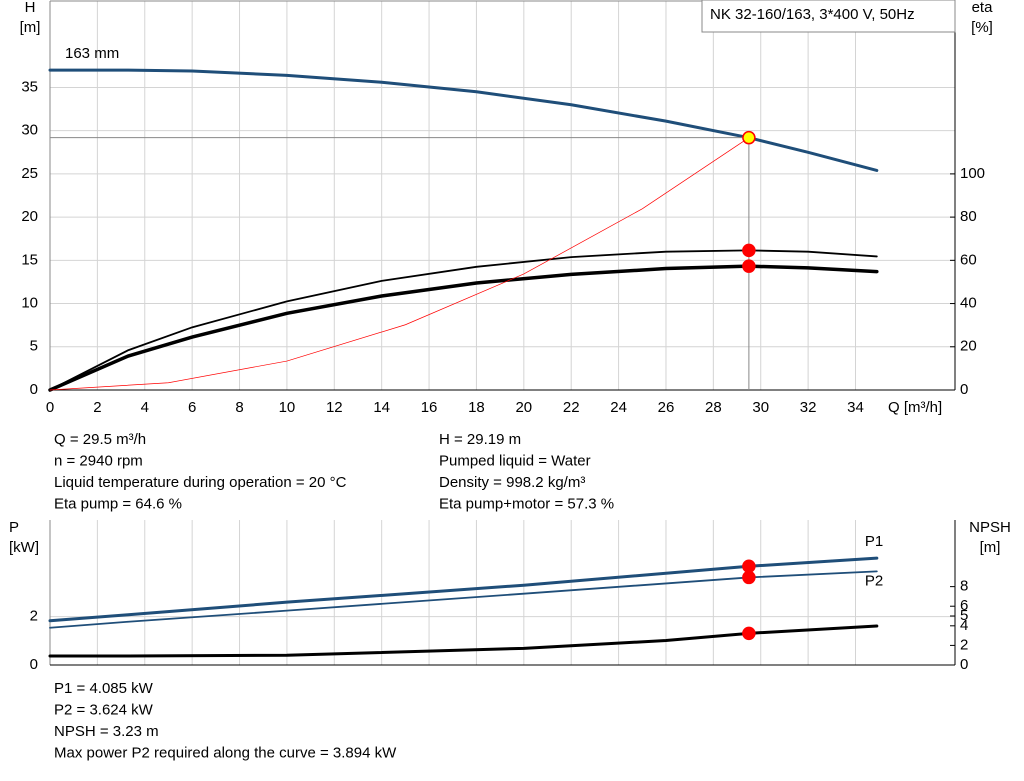 The image size is (1024, 781). Describe the element at coordinates (964, 605) in the screenshot. I see `y2-tick-label: 6` at that location.